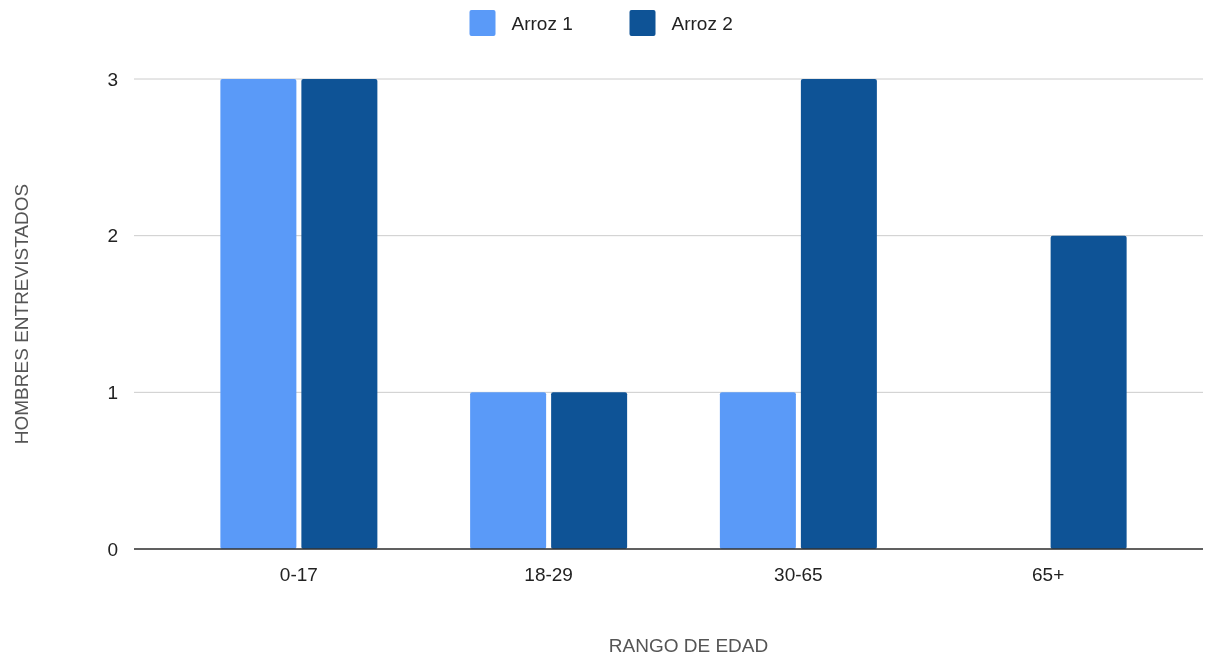 This screenshot has height=661, width=1219. Describe the element at coordinates (542, 23) in the screenshot. I see `legend-label: Arroz 1` at that location.